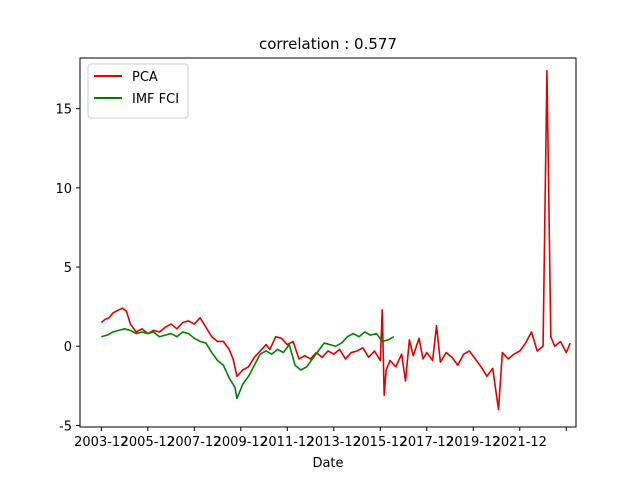  What do you see at coordinates (287, 442) in the screenshot?
I see `x-tick-label: 2011-12` at bounding box center [287, 442].